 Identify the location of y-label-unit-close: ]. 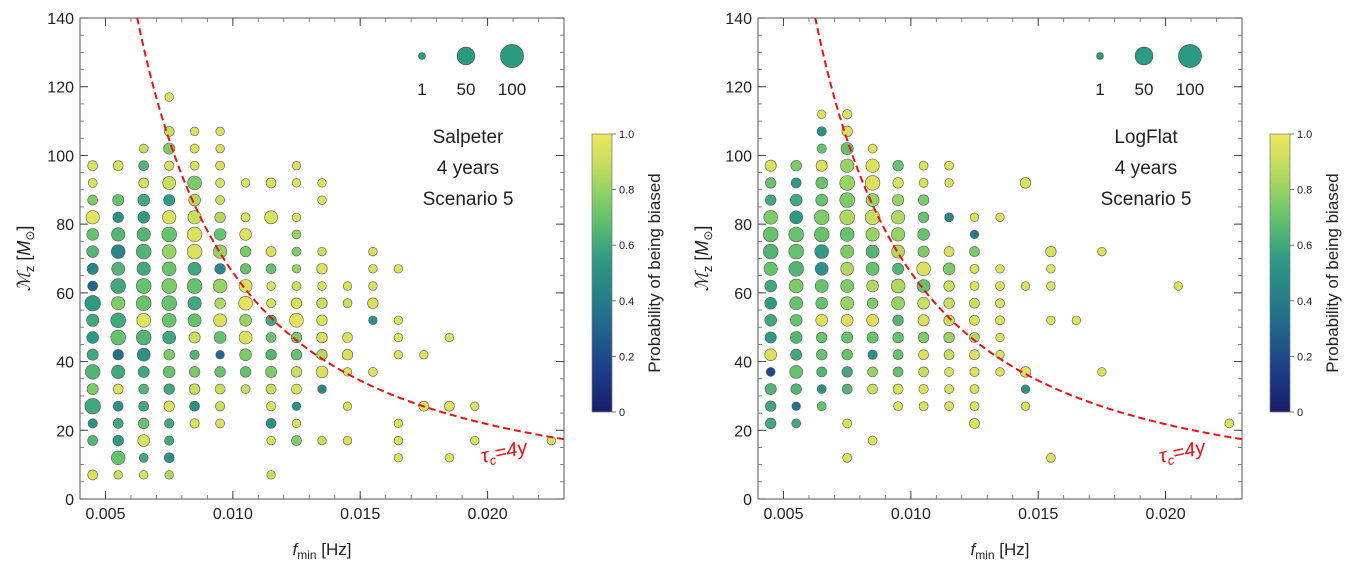
(702, 228).